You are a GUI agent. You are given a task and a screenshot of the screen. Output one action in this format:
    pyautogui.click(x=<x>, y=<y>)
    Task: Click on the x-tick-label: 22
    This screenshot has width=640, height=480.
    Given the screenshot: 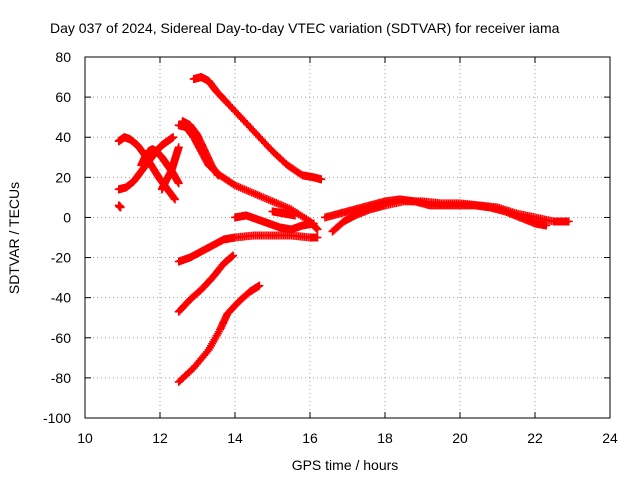 What is the action you would take?
    pyautogui.click(x=535, y=438)
    